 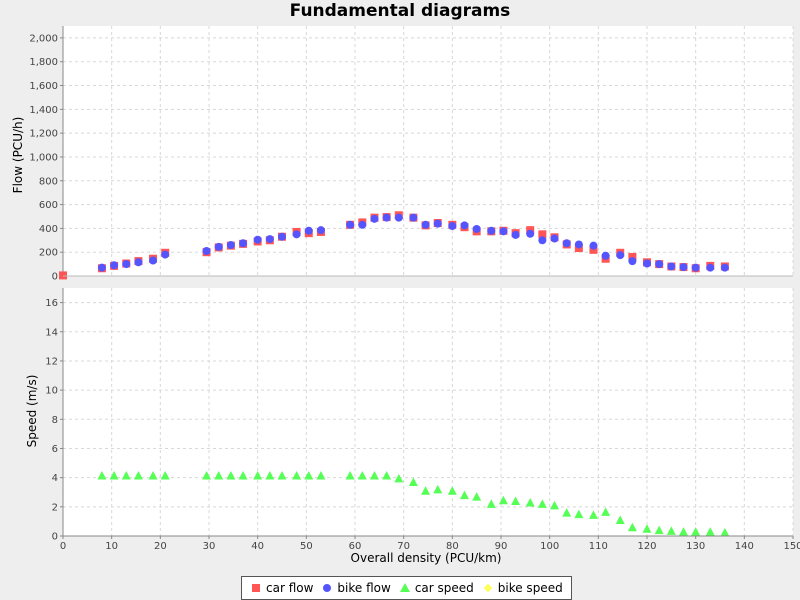 I want to click on x-tick-label: 70, so click(x=403, y=546).